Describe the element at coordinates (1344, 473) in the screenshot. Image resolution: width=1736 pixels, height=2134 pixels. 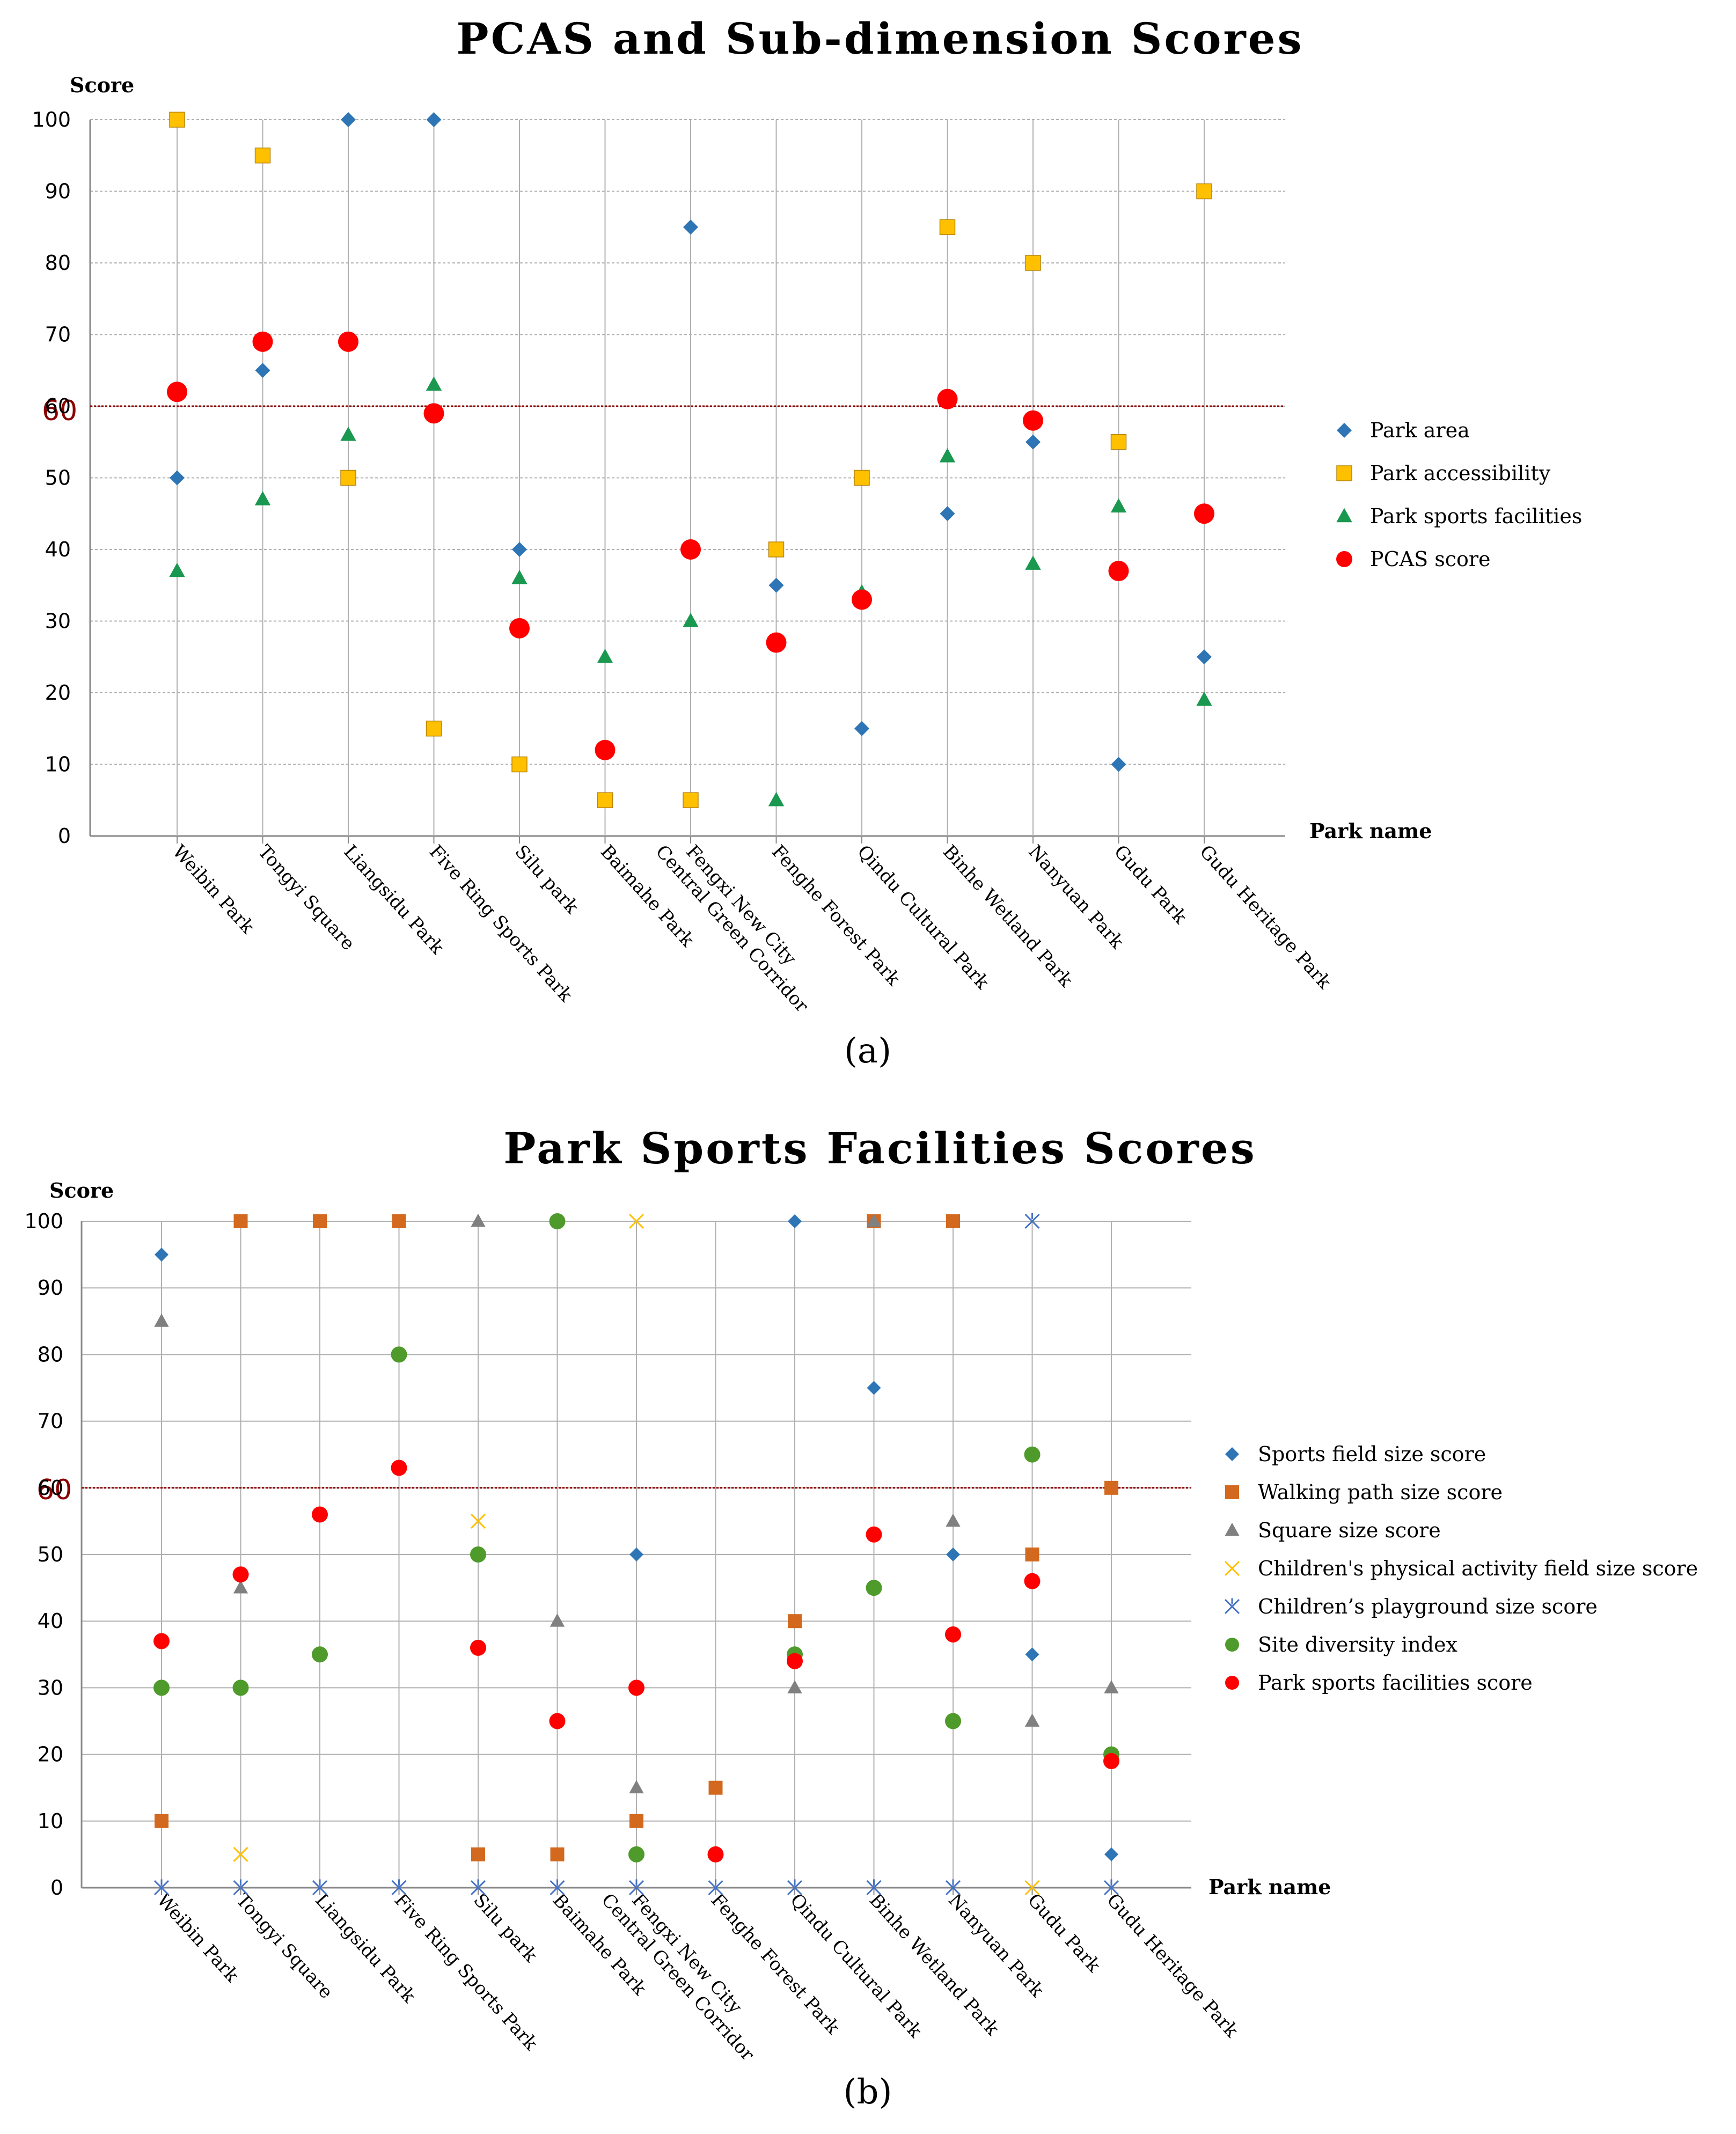
I see `legend-marker-park-accessibility` at that location.